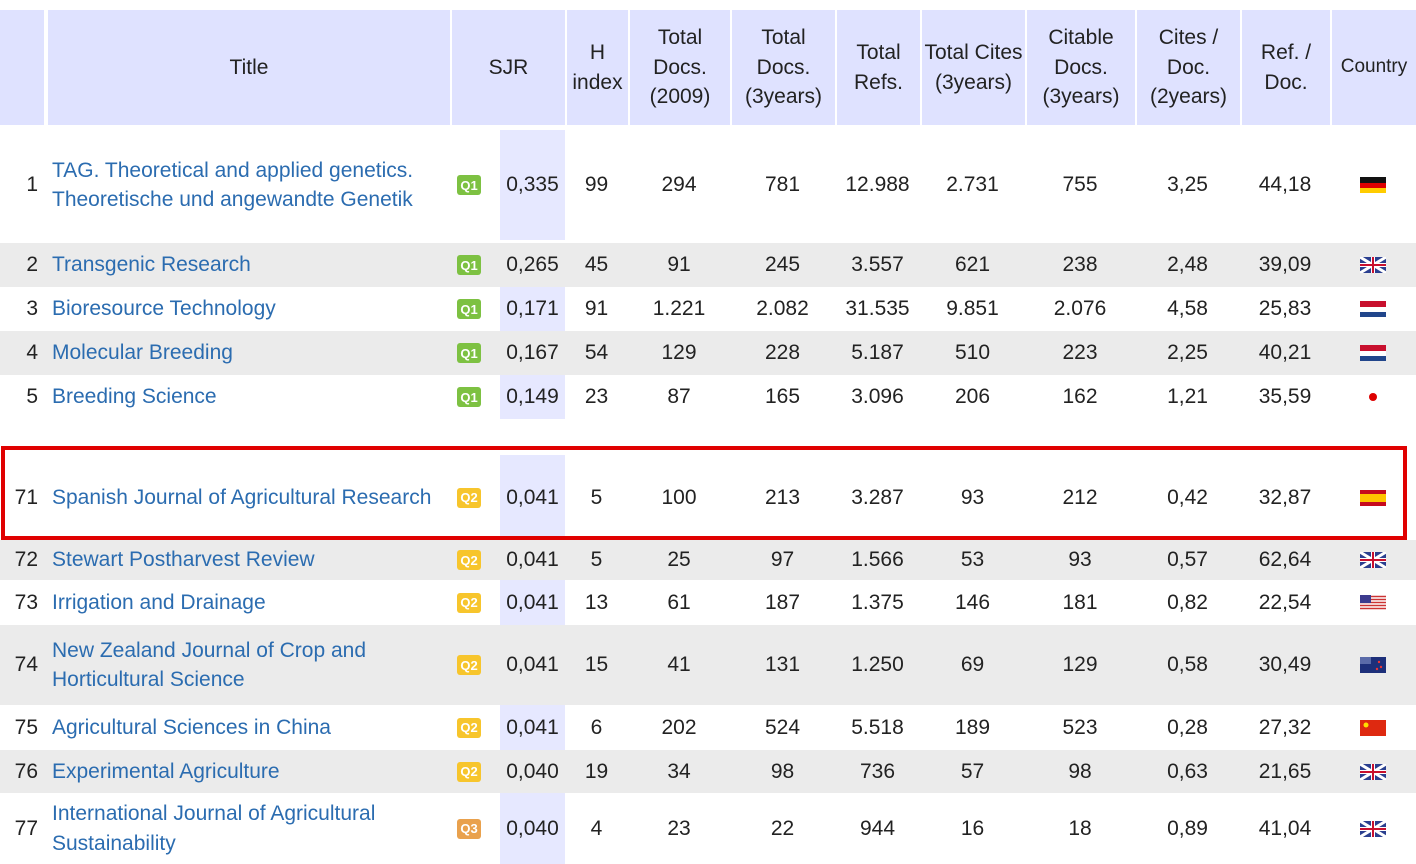 This screenshot has height=864, width=1416. What do you see at coordinates (877, 353) in the screenshot?
I see `cell-value: 5.187` at bounding box center [877, 353].